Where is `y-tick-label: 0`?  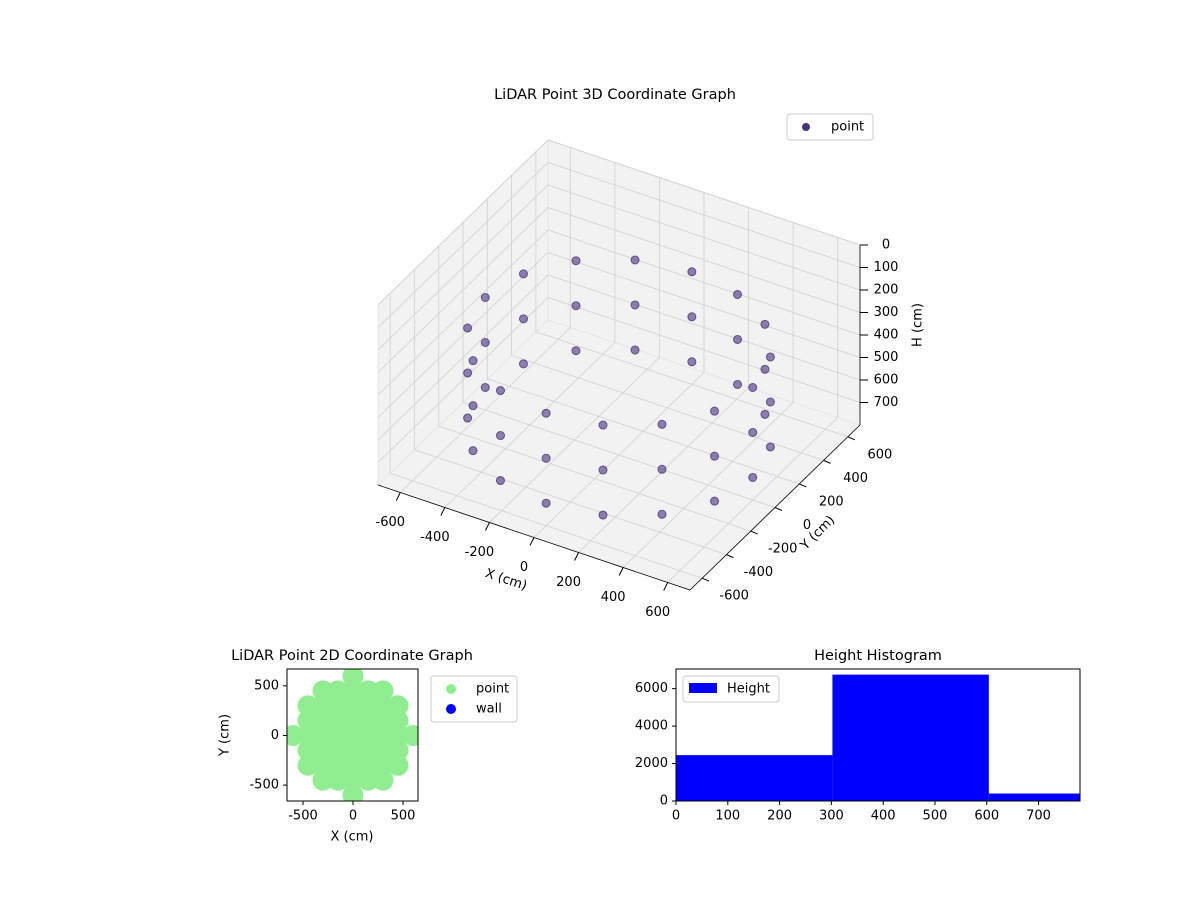
y-tick-label: 0 is located at coordinates (807, 525).